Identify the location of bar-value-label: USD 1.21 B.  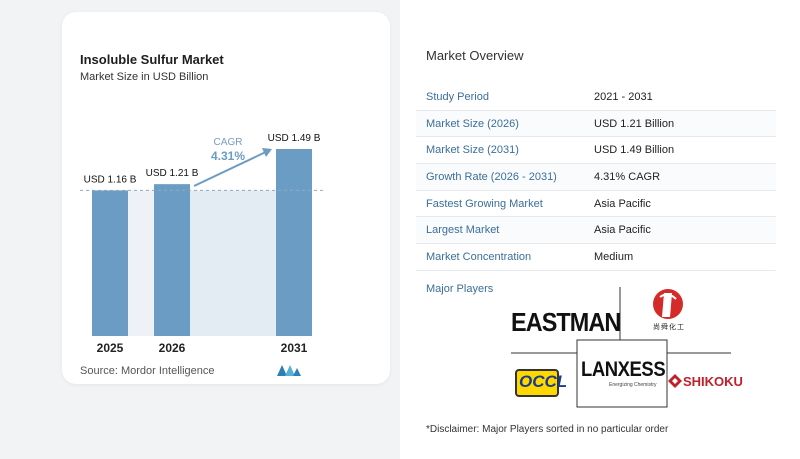
(172, 173).